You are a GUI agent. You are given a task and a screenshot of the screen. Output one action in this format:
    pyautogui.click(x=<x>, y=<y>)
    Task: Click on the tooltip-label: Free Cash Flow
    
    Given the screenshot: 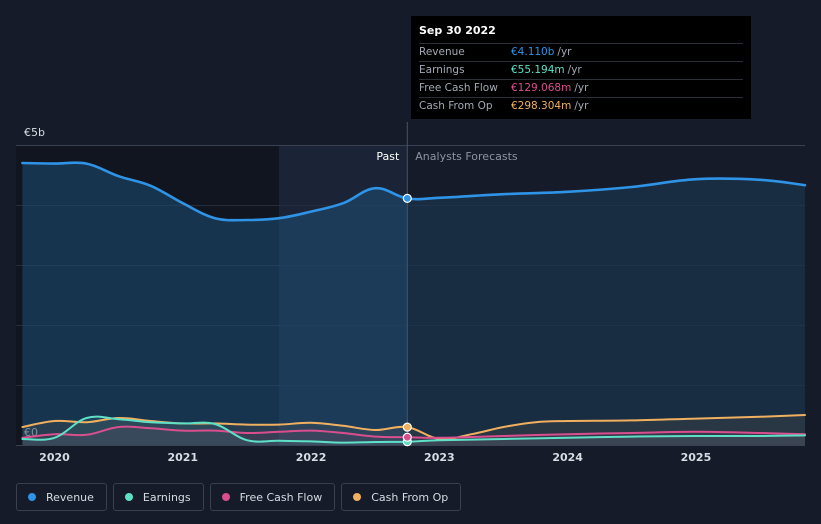 What is the action you would take?
    pyautogui.click(x=458, y=88)
    